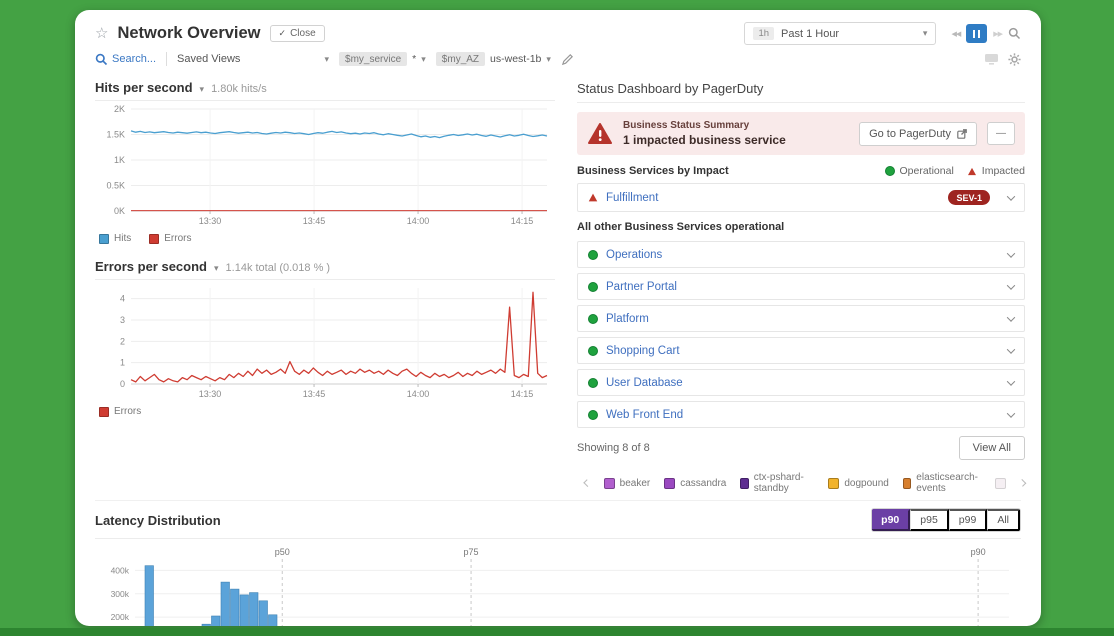 The height and width of the screenshot is (636, 1114). What do you see at coordinates (635, 483) in the screenshot?
I see `host-label: beaker` at bounding box center [635, 483].